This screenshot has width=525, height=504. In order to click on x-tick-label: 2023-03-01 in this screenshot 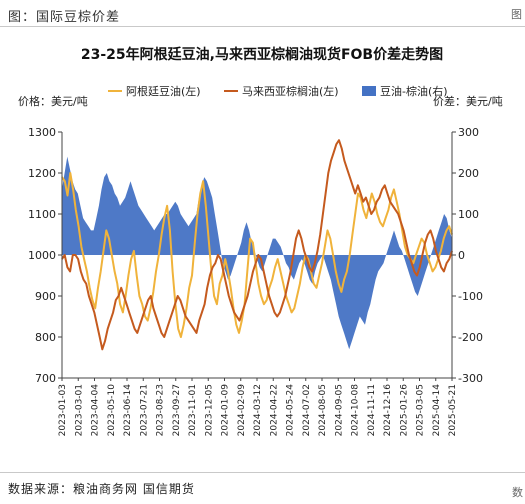, I will do `click(79, 410)`.